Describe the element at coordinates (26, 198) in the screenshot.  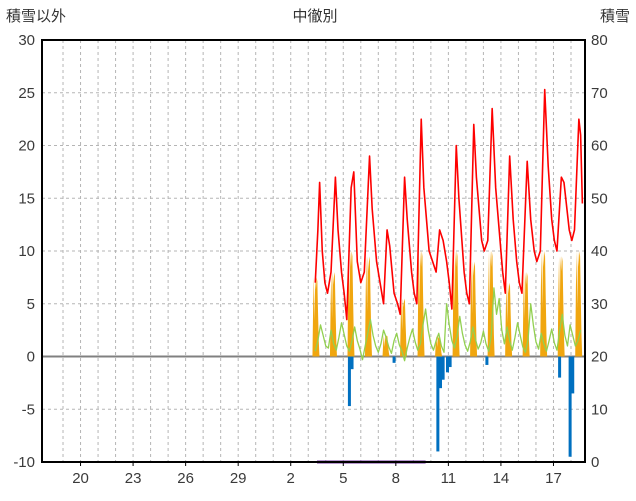
I see `left-tick-label: 15` at that location.